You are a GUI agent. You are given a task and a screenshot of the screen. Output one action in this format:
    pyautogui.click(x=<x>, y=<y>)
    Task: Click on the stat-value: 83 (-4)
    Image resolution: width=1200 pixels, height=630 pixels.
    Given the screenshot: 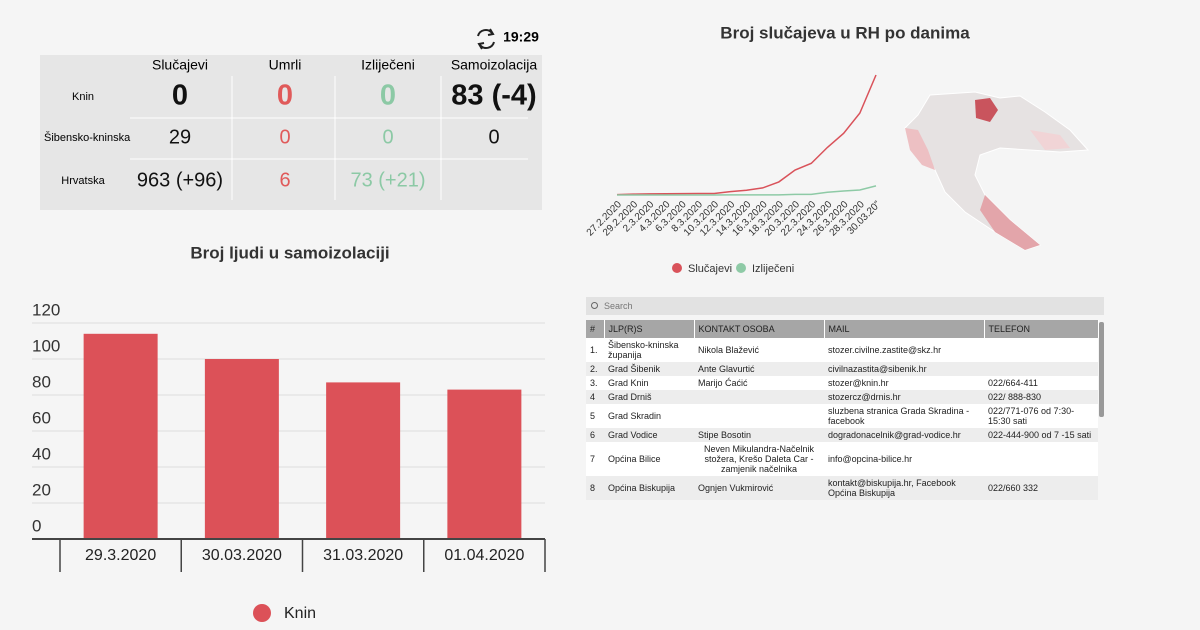 What is the action you would take?
    pyautogui.click(x=493, y=96)
    